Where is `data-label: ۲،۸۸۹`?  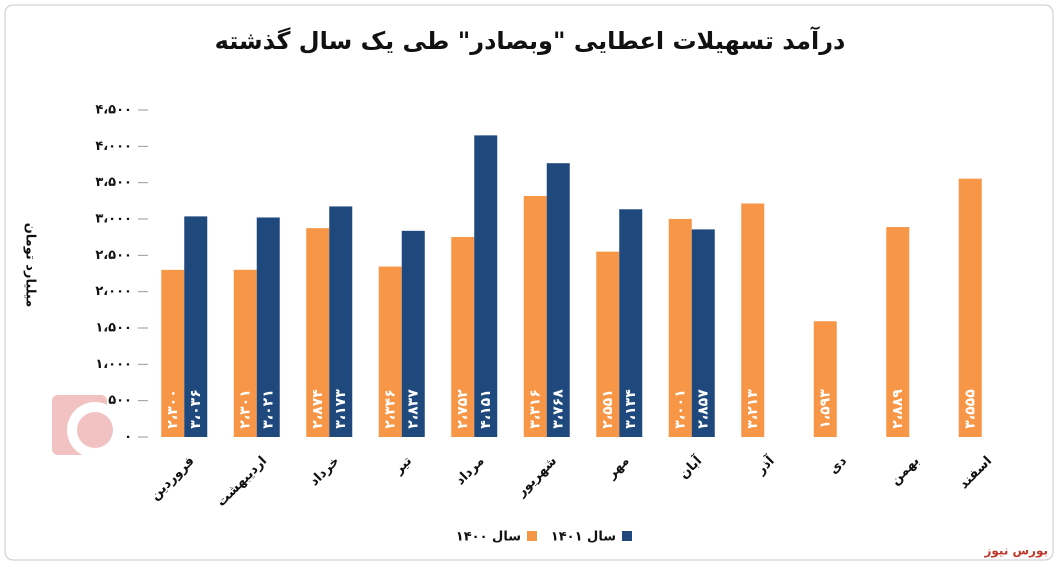
data-label: ۲،۸۸۹ is located at coordinates (898, 409).